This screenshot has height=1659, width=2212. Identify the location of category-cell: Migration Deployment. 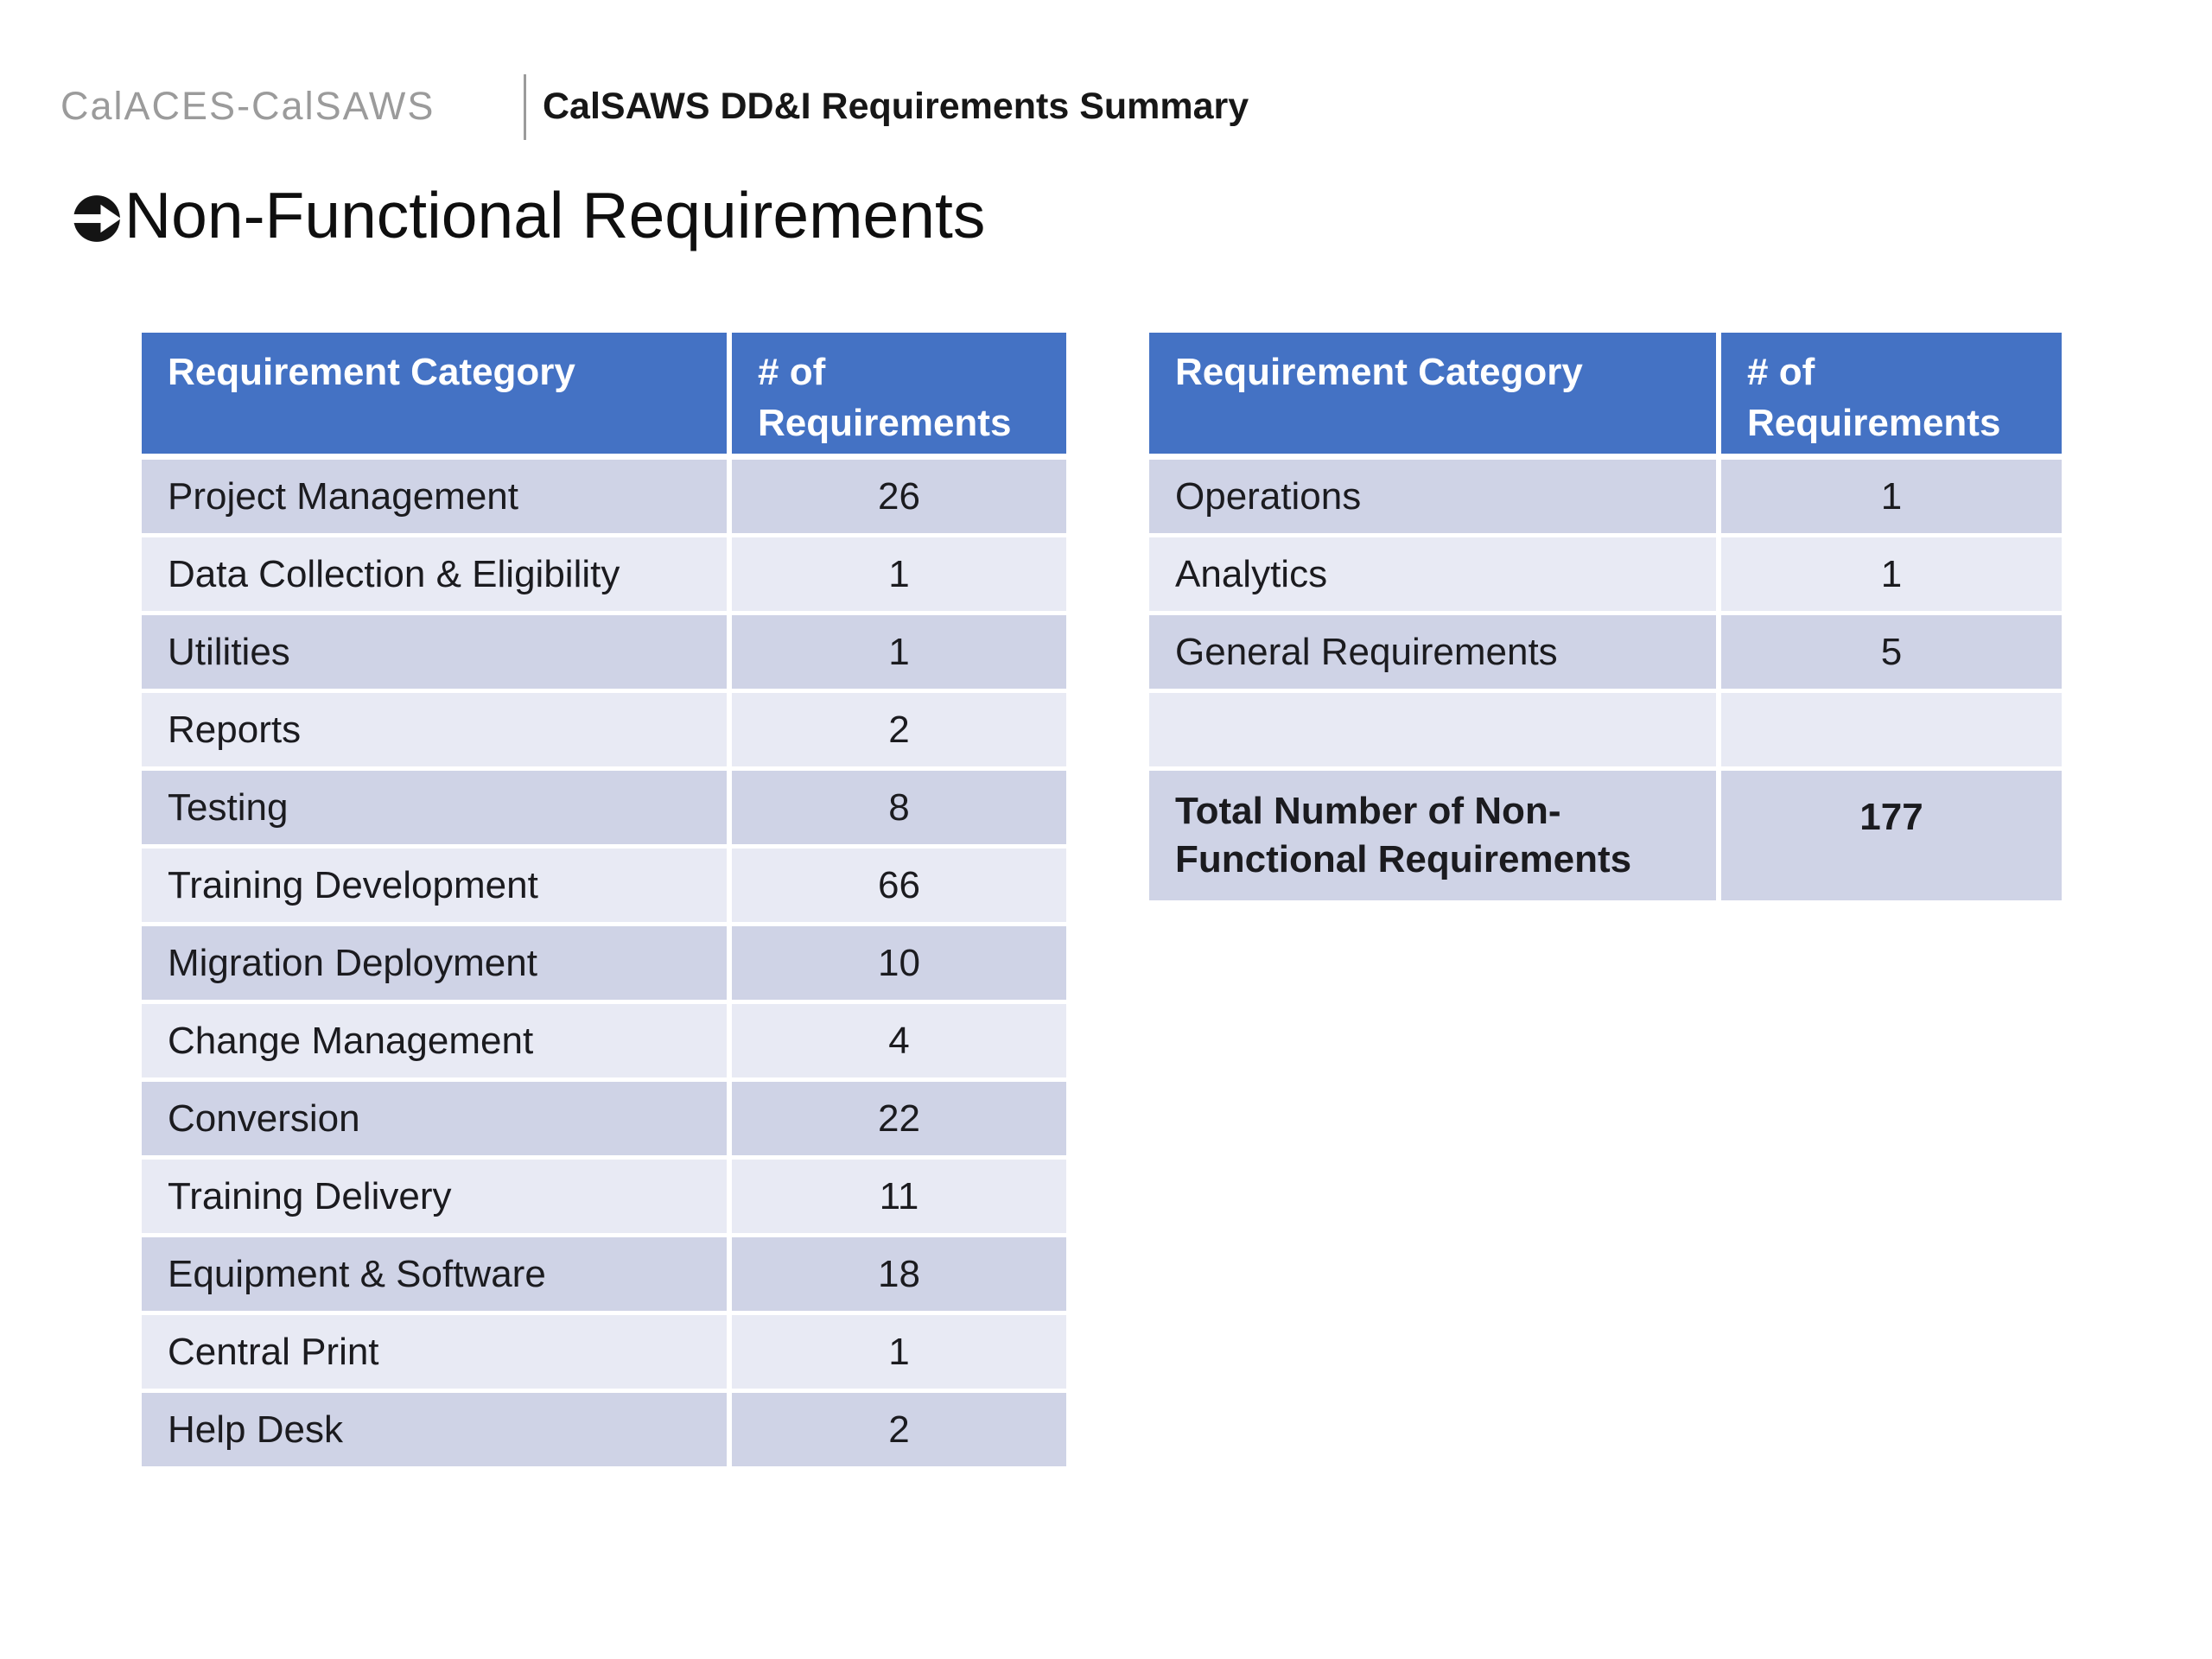
(434, 963).